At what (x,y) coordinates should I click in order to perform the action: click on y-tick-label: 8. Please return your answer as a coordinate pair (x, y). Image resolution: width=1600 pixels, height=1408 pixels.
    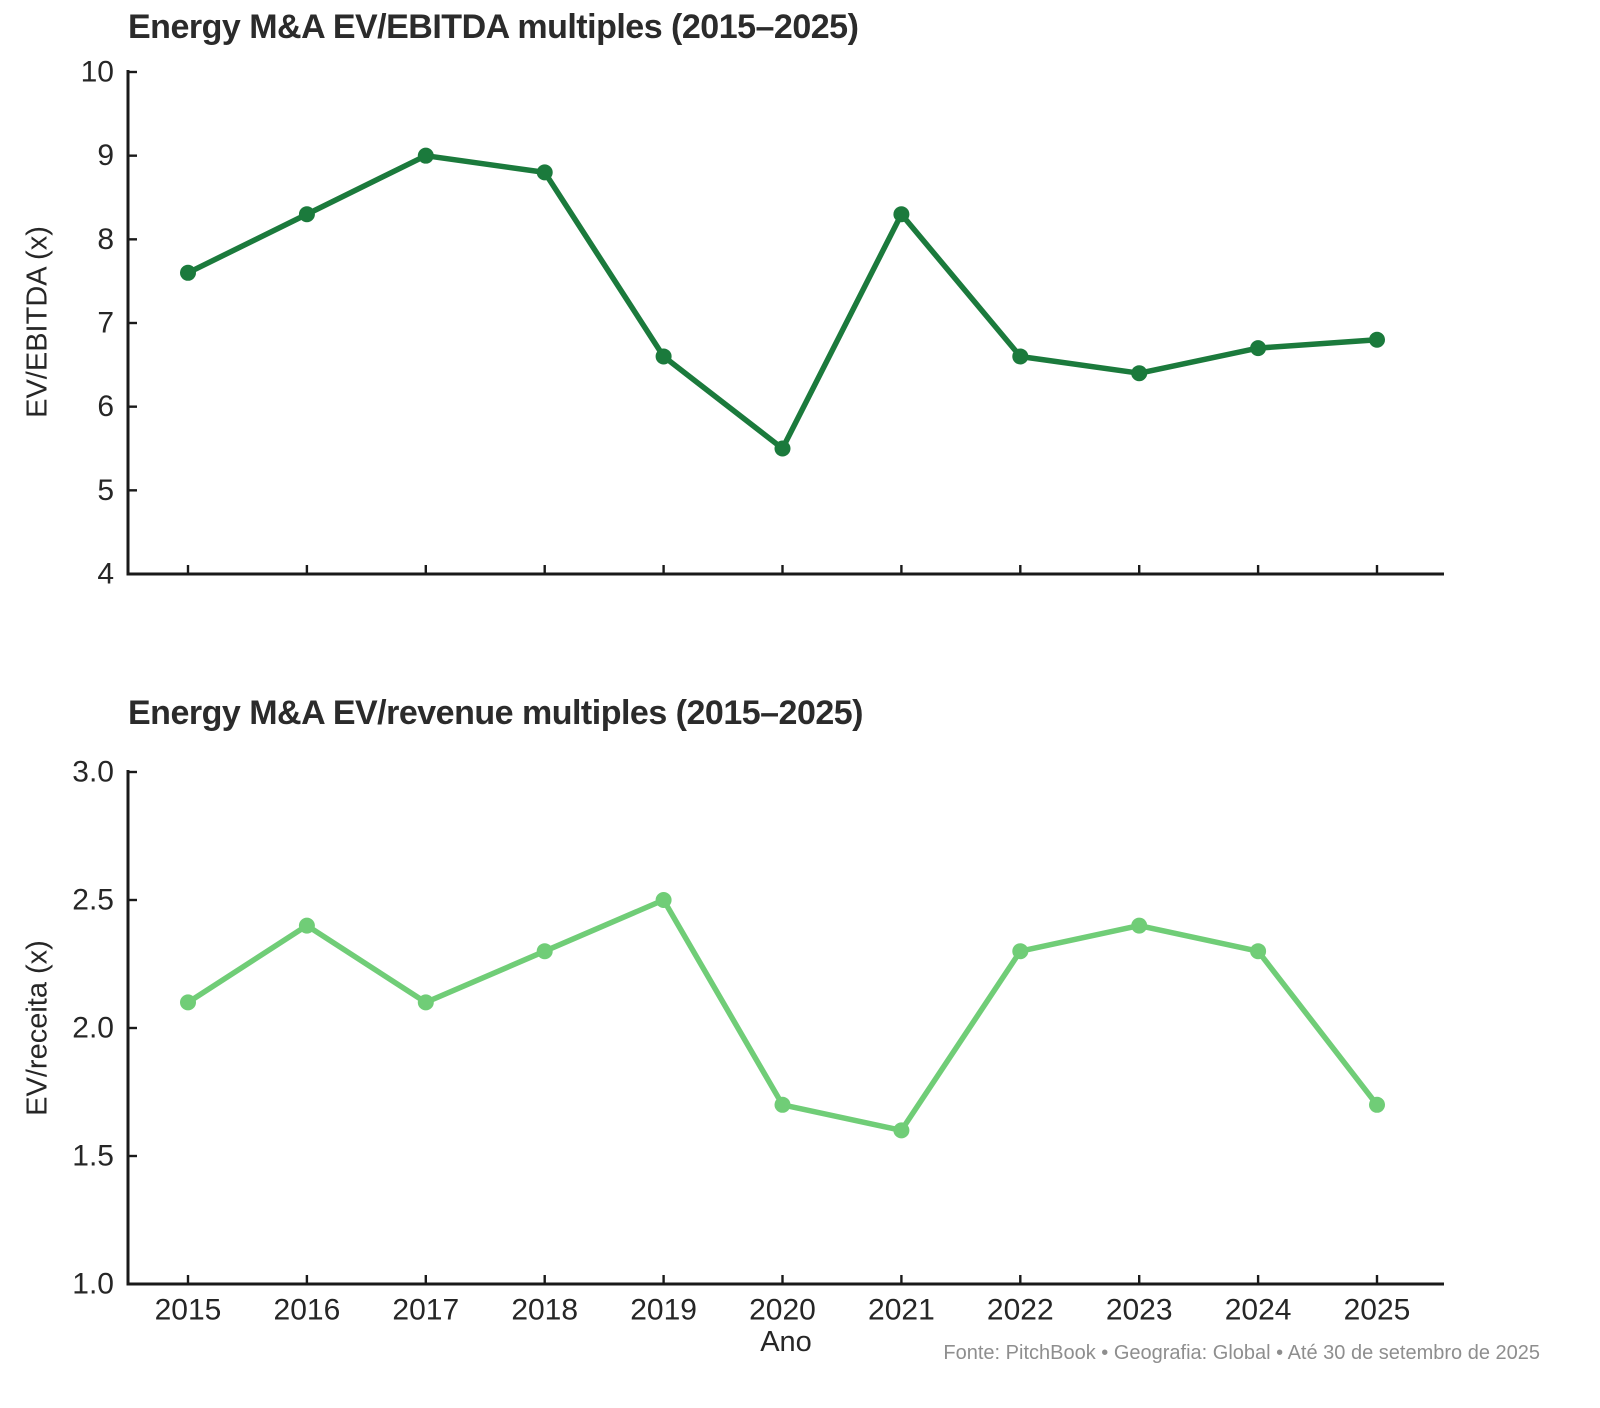
    Looking at the image, I should click on (105, 239).